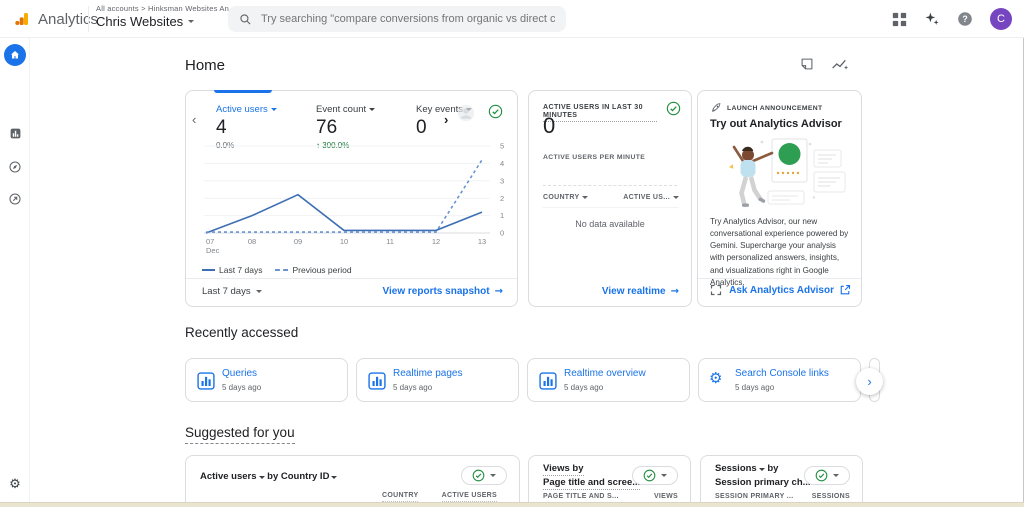 This screenshot has width=1024, height=507. What do you see at coordinates (390, 241) in the screenshot?
I see `svg-text: 11` at bounding box center [390, 241].